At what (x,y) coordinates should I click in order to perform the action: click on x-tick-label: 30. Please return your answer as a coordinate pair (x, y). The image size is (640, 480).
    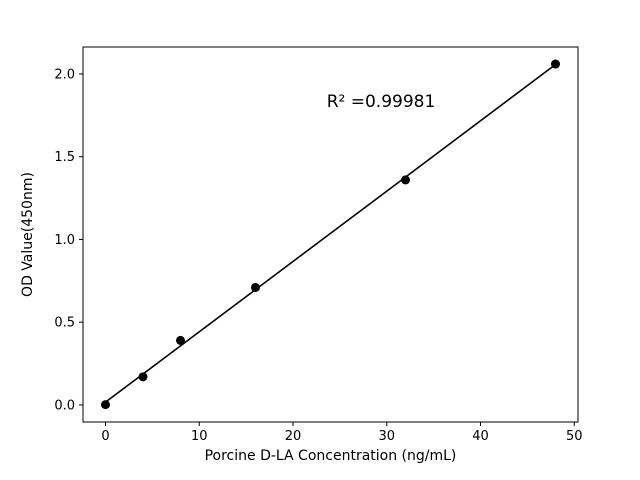
    Looking at the image, I should click on (386, 436).